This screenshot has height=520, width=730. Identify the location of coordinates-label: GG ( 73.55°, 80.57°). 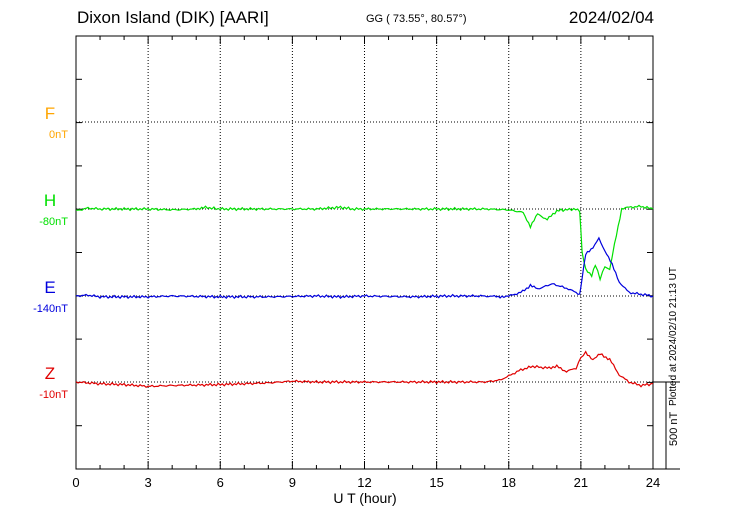
(416, 19).